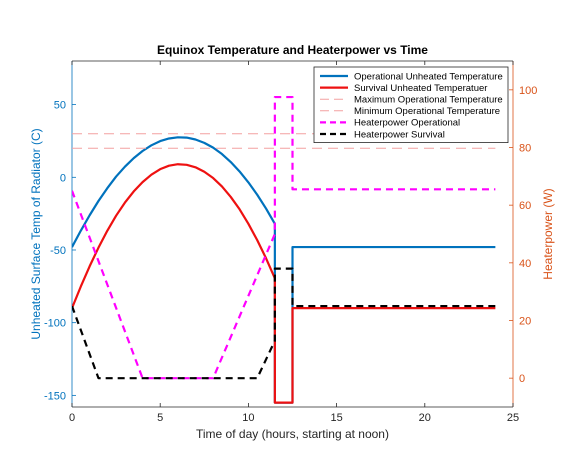  Describe the element at coordinates (36, 233) in the screenshot. I see `y-axis-left-label: Unheated Surface Temp of Radiator (C)` at that location.